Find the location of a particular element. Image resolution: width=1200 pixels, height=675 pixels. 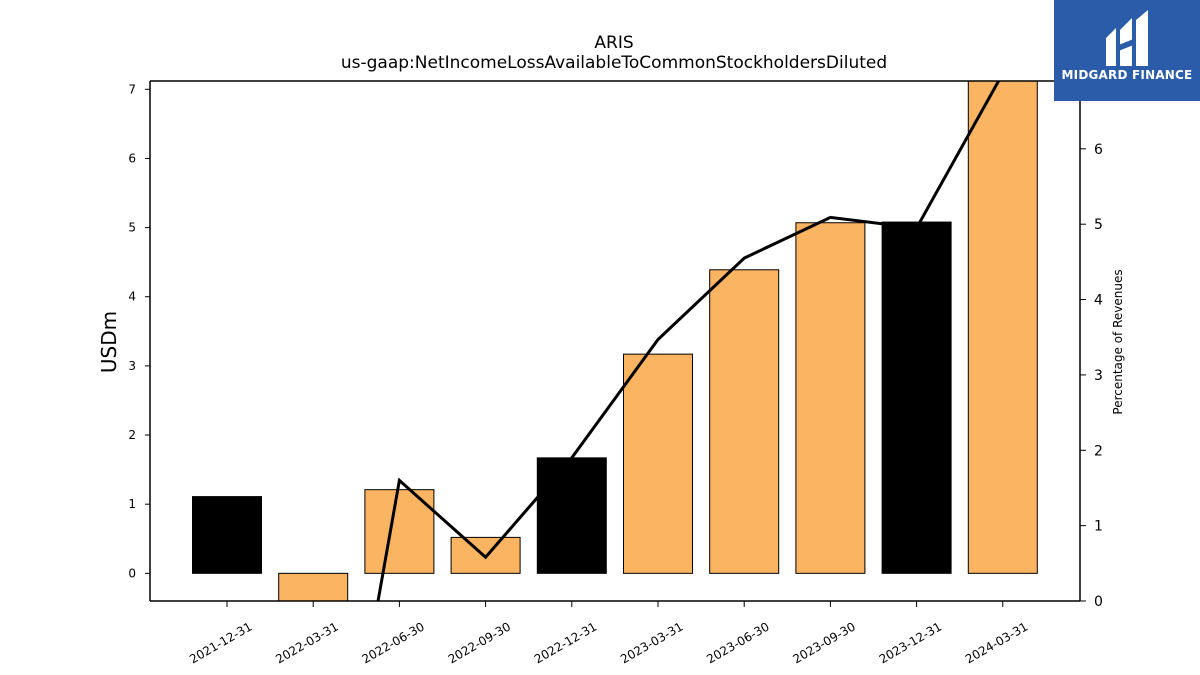

y-tick-label: 6 is located at coordinates (132, 158).